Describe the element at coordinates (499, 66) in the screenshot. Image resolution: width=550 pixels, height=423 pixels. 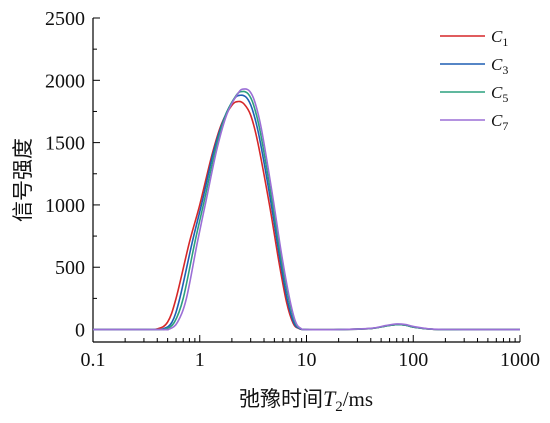
I see `legend-label: C3` at that location.